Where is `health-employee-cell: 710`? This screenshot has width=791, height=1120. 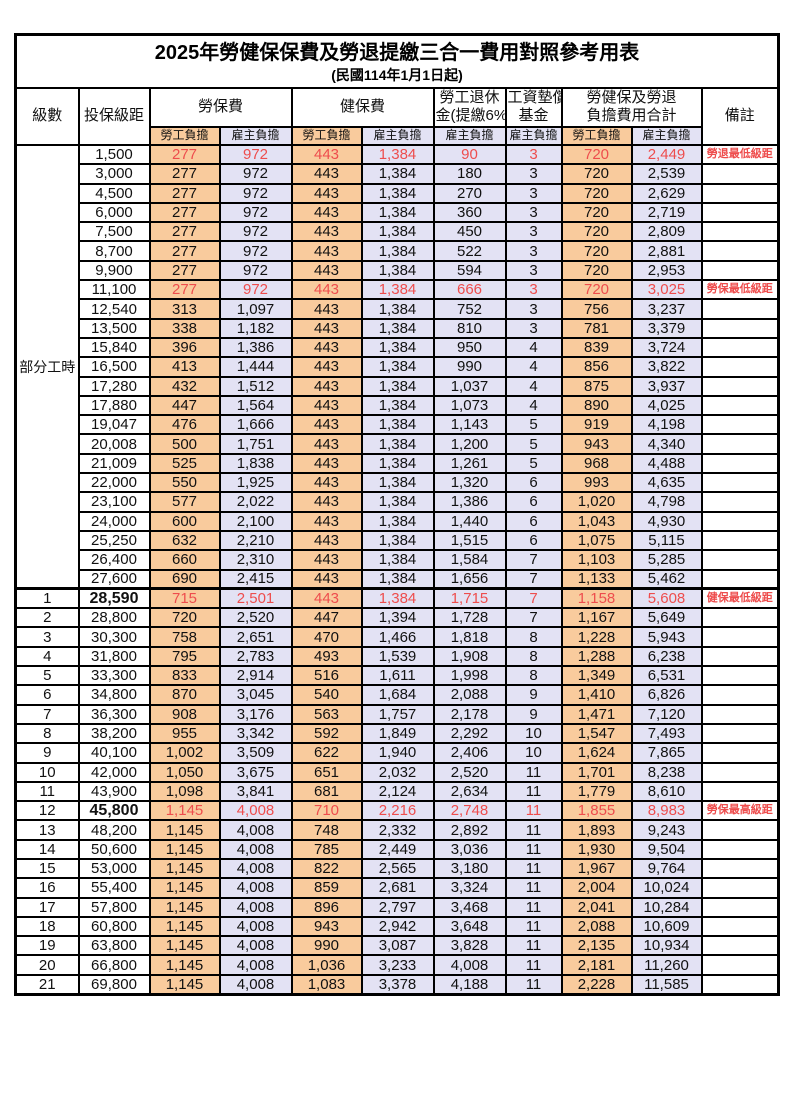 health-employee-cell: 710 is located at coordinates (326, 811).